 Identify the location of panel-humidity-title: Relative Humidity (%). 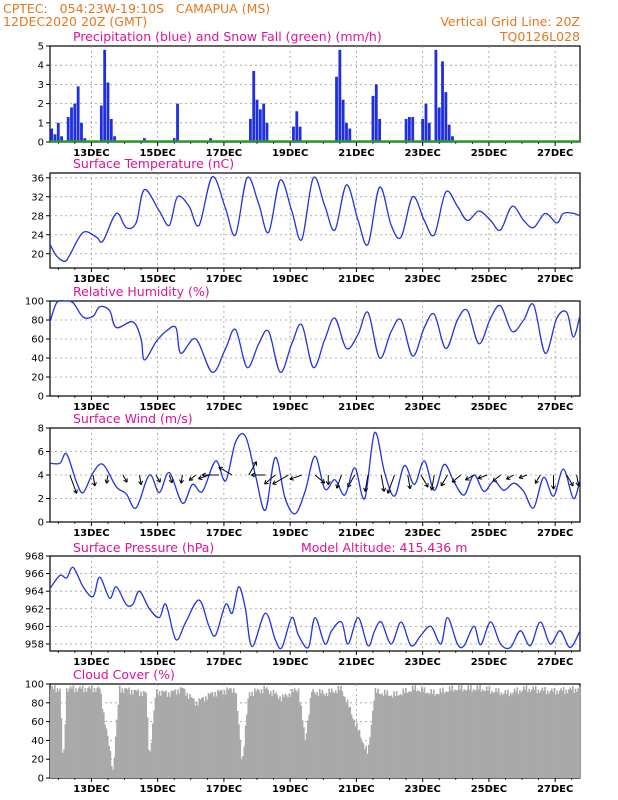
(141, 291).